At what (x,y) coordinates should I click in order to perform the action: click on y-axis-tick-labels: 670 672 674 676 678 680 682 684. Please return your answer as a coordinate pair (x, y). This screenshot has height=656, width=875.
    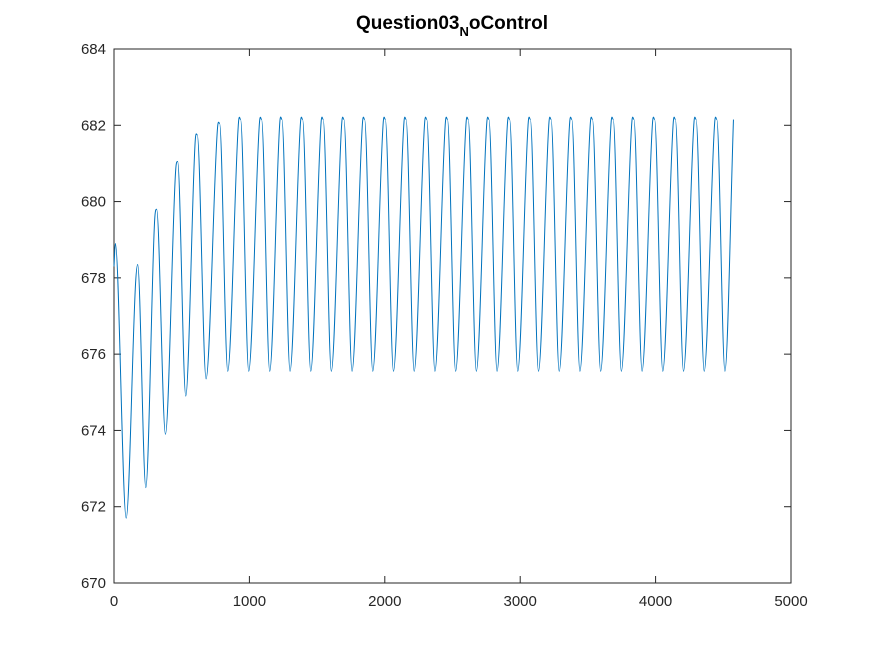
    Looking at the image, I should click on (93, 316).